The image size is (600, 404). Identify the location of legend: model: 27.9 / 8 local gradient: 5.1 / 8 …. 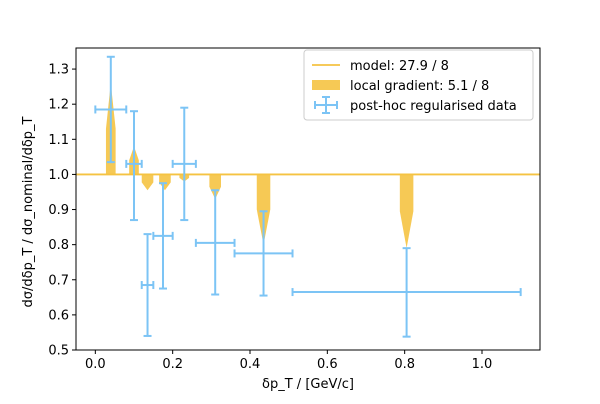
(418, 85).